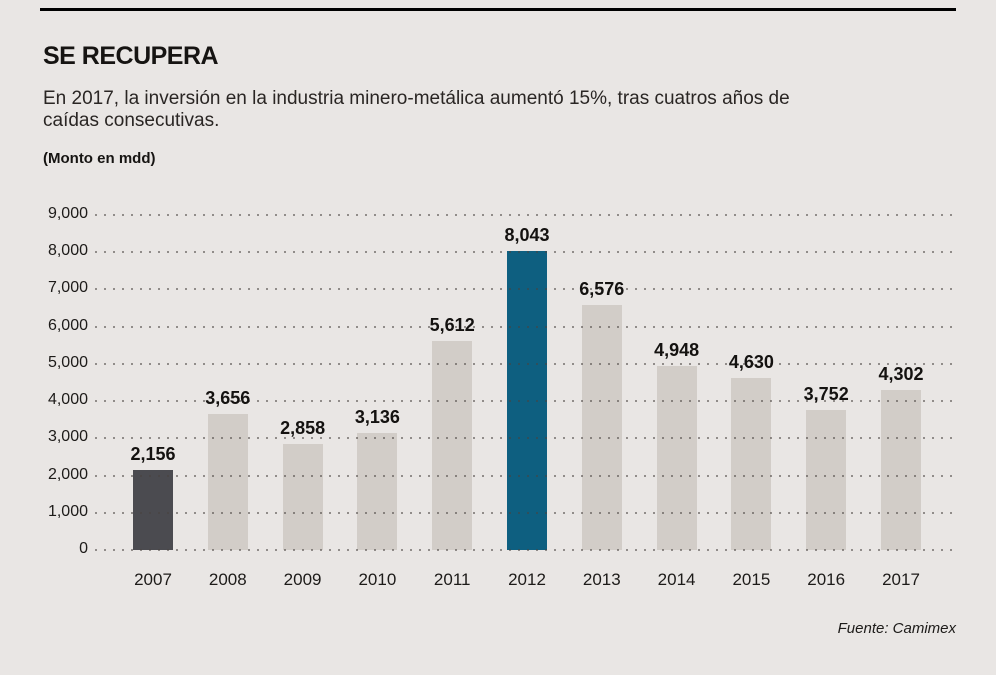 This screenshot has width=996, height=675. Describe the element at coordinates (377, 417) in the screenshot. I see `bar-value-label: 3,136` at that location.